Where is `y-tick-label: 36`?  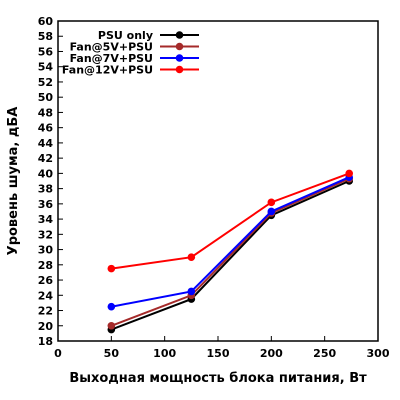 y-tick-label: 36 is located at coordinates (46, 204).